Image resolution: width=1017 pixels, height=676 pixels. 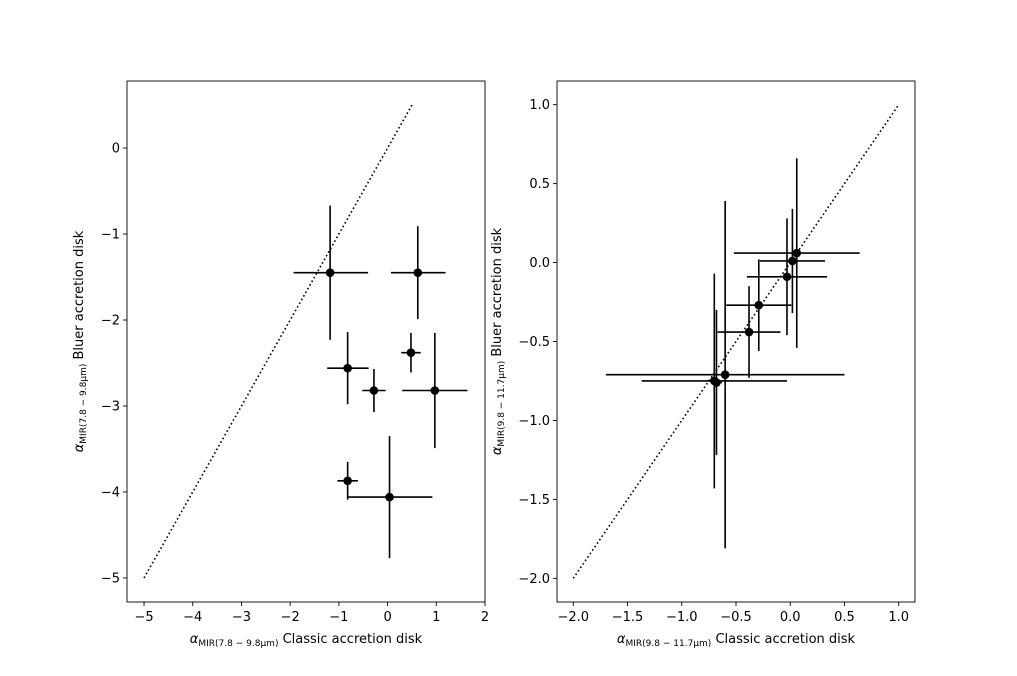 I want to click on y-tick-label: −1.5, so click(x=534, y=500).